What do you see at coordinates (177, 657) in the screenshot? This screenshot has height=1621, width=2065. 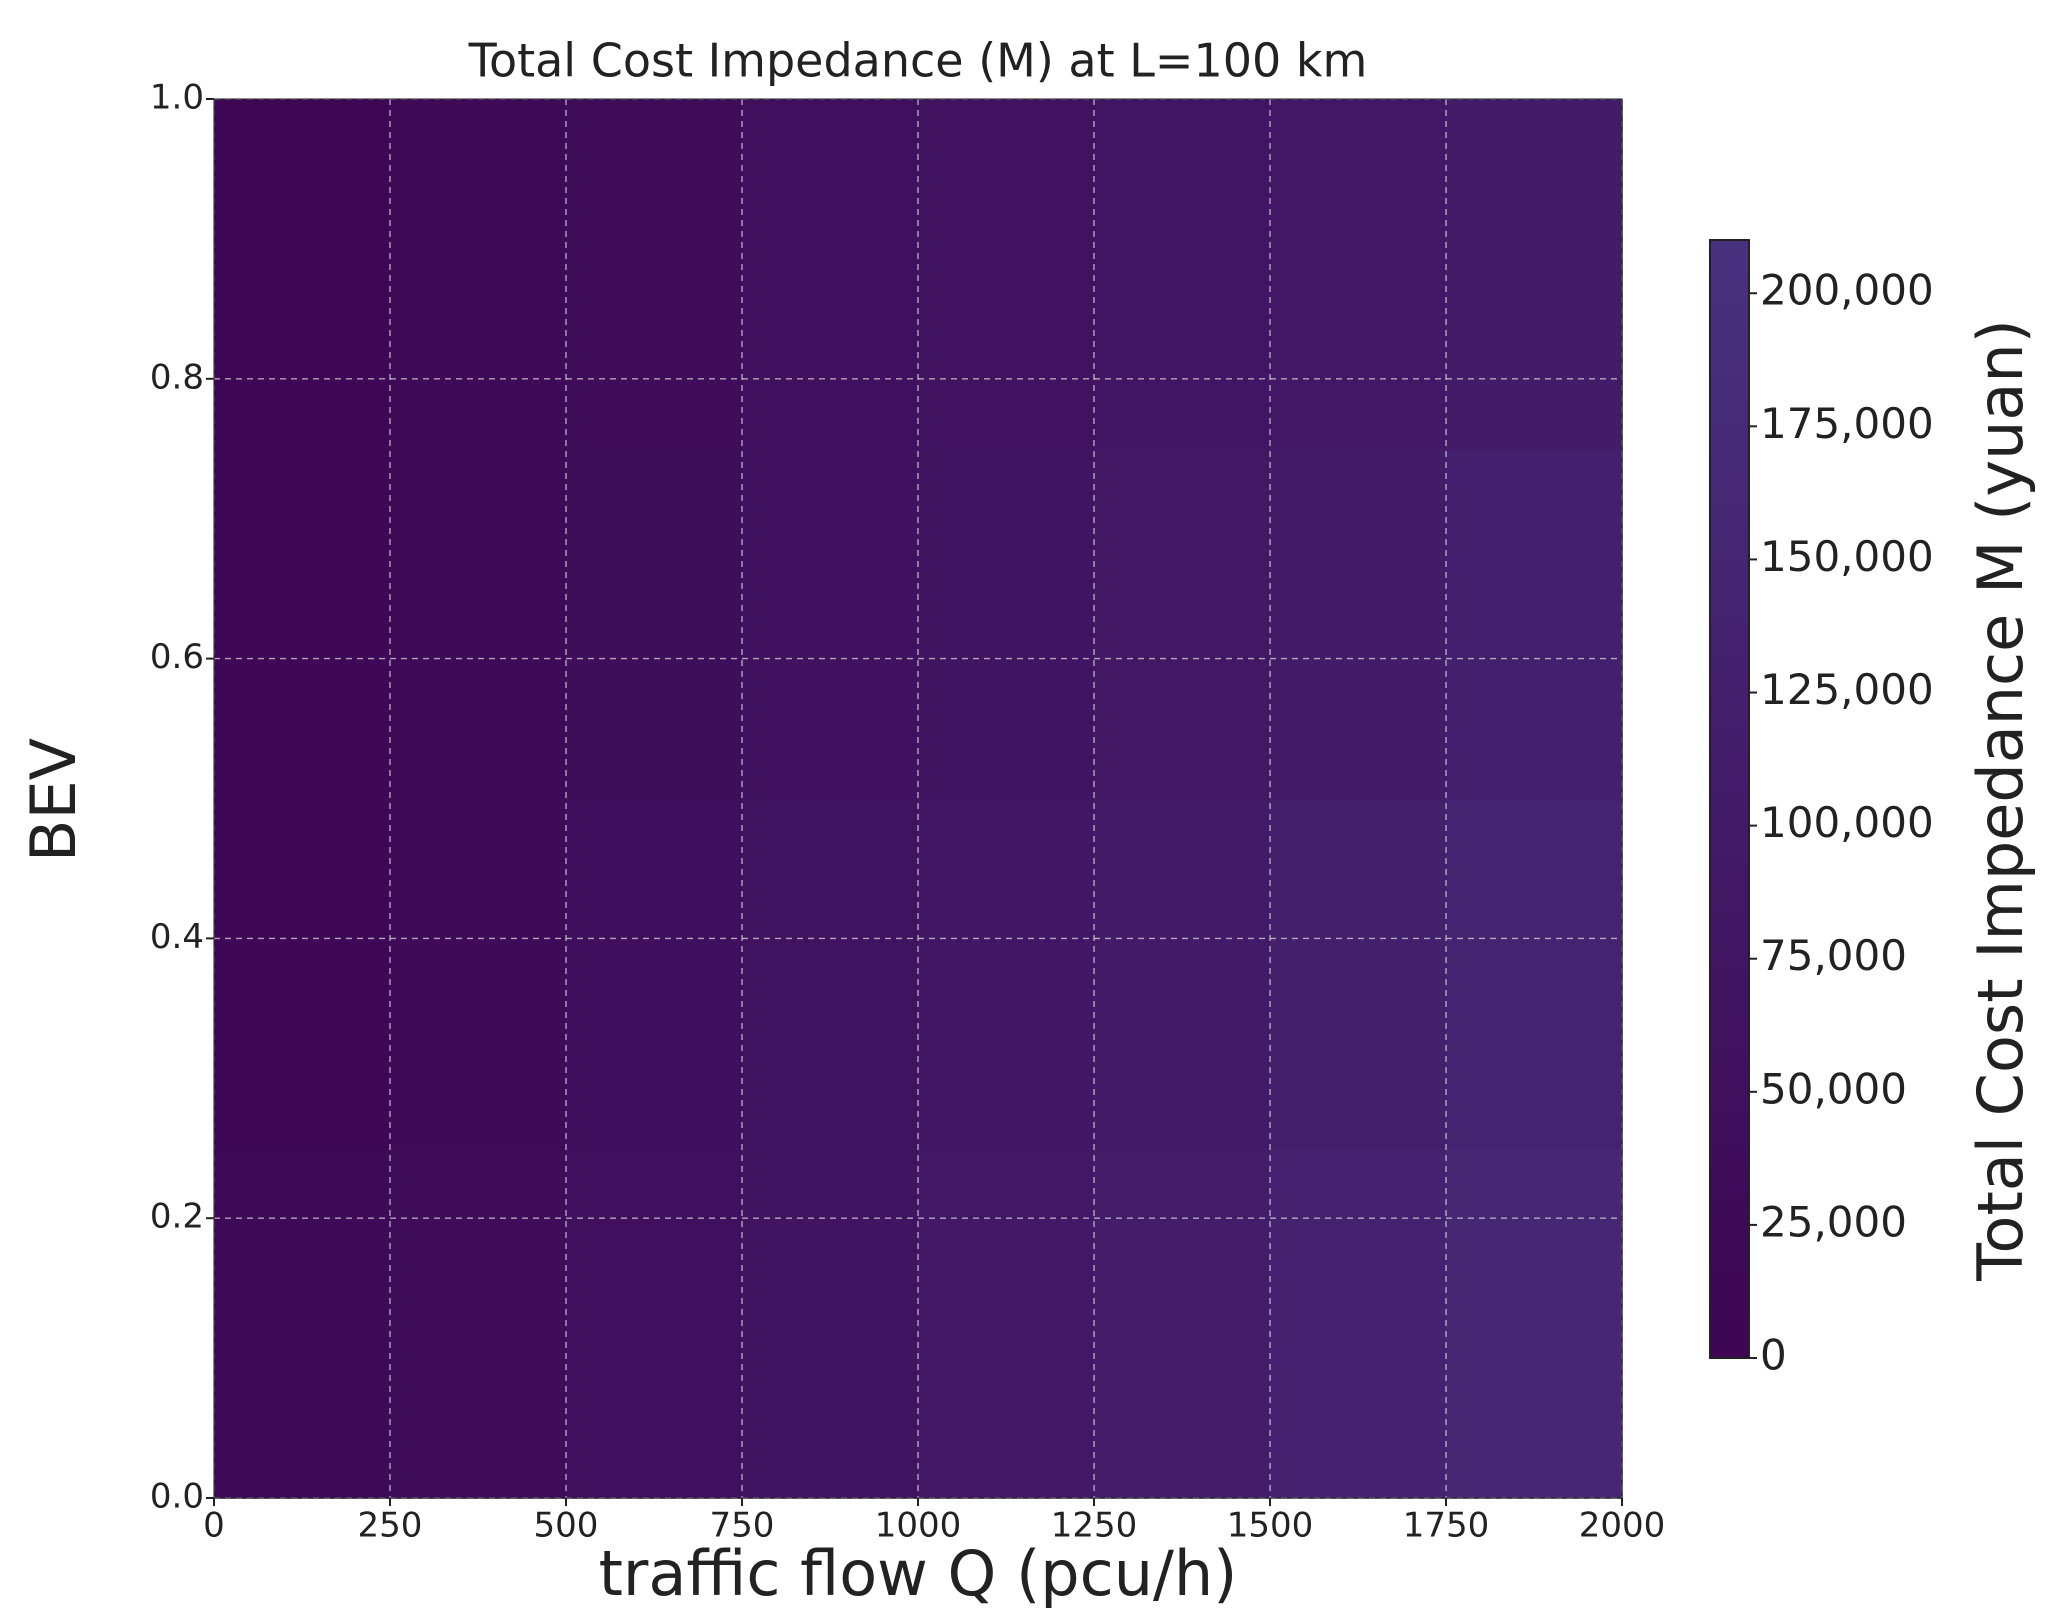 I see `y-tick-label: 0.6` at bounding box center [177, 657].